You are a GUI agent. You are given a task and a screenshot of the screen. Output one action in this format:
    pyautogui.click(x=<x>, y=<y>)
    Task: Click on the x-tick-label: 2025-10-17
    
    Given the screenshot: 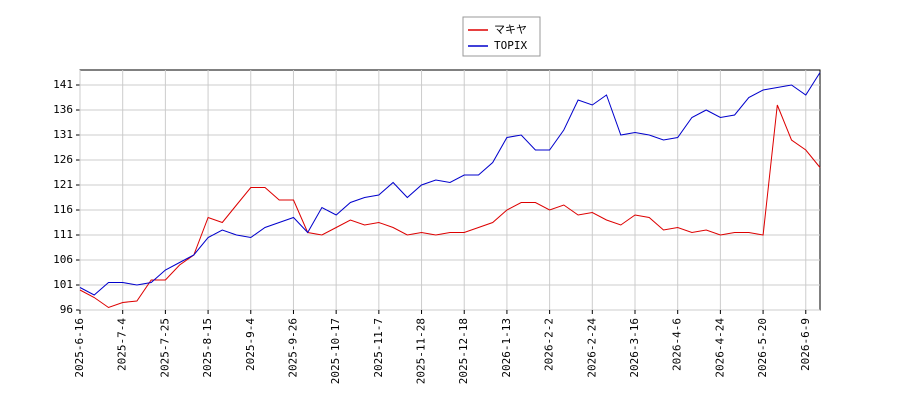 What is the action you would take?
    pyautogui.click(x=335, y=351)
    